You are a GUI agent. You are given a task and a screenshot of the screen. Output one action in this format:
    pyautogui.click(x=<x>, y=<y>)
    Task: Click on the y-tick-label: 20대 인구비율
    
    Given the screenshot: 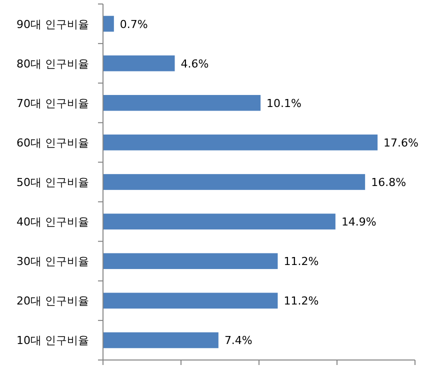 What is the action you would take?
    pyautogui.click(x=52, y=301)
    